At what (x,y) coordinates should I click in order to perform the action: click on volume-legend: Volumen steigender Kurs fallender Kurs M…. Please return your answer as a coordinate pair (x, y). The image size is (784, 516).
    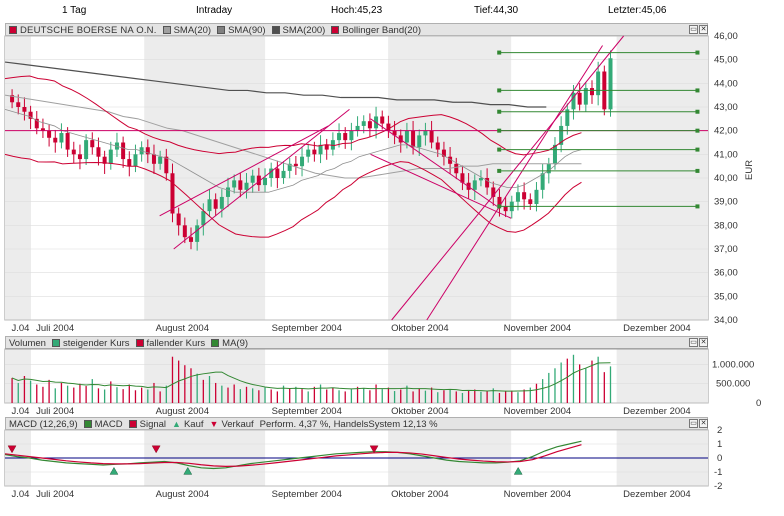
    Looking at the image, I should click on (128, 343).